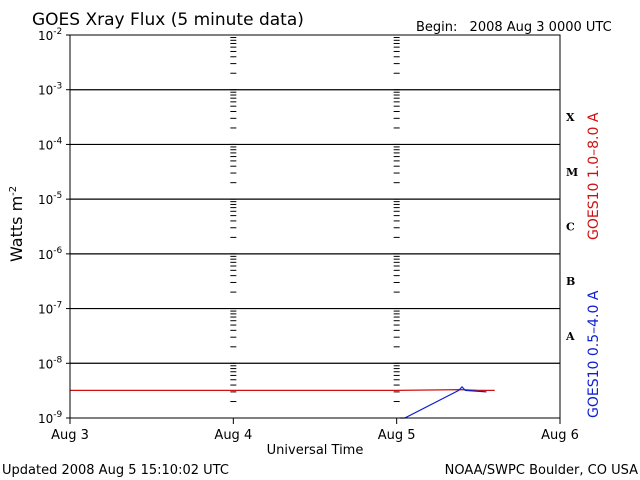 The height and width of the screenshot is (480, 640). Describe the element at coordinates (57, 141) in the screenshot. I see `y-tick-exponent: -4` at that location.